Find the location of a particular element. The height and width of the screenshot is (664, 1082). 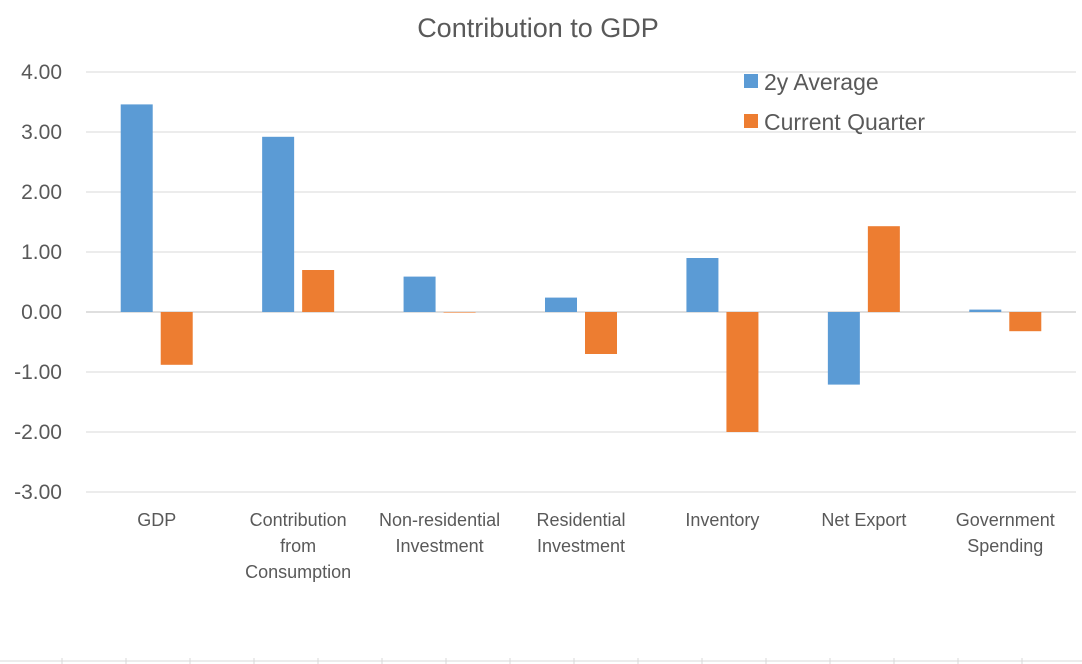

bottom-axis-strip is located at coordinates (541, 661).